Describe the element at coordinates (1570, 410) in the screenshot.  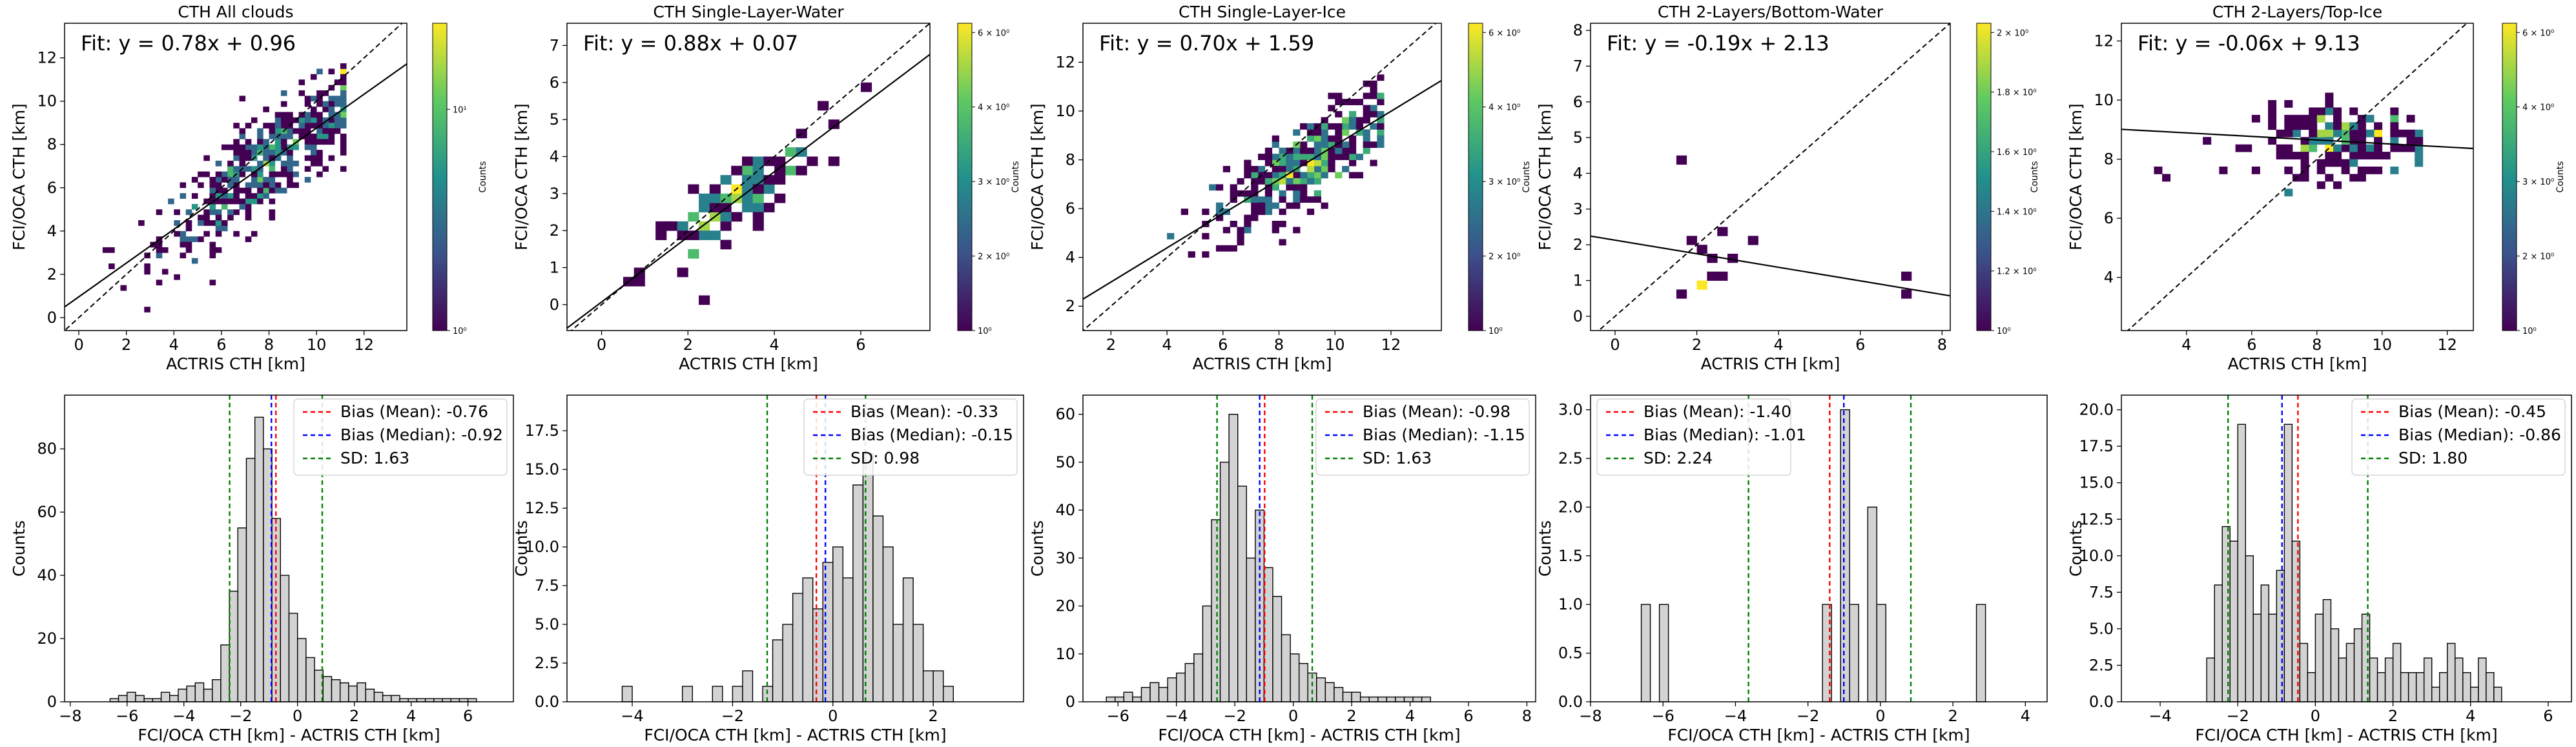
I see `y-tick-label: 3.0` at that location.